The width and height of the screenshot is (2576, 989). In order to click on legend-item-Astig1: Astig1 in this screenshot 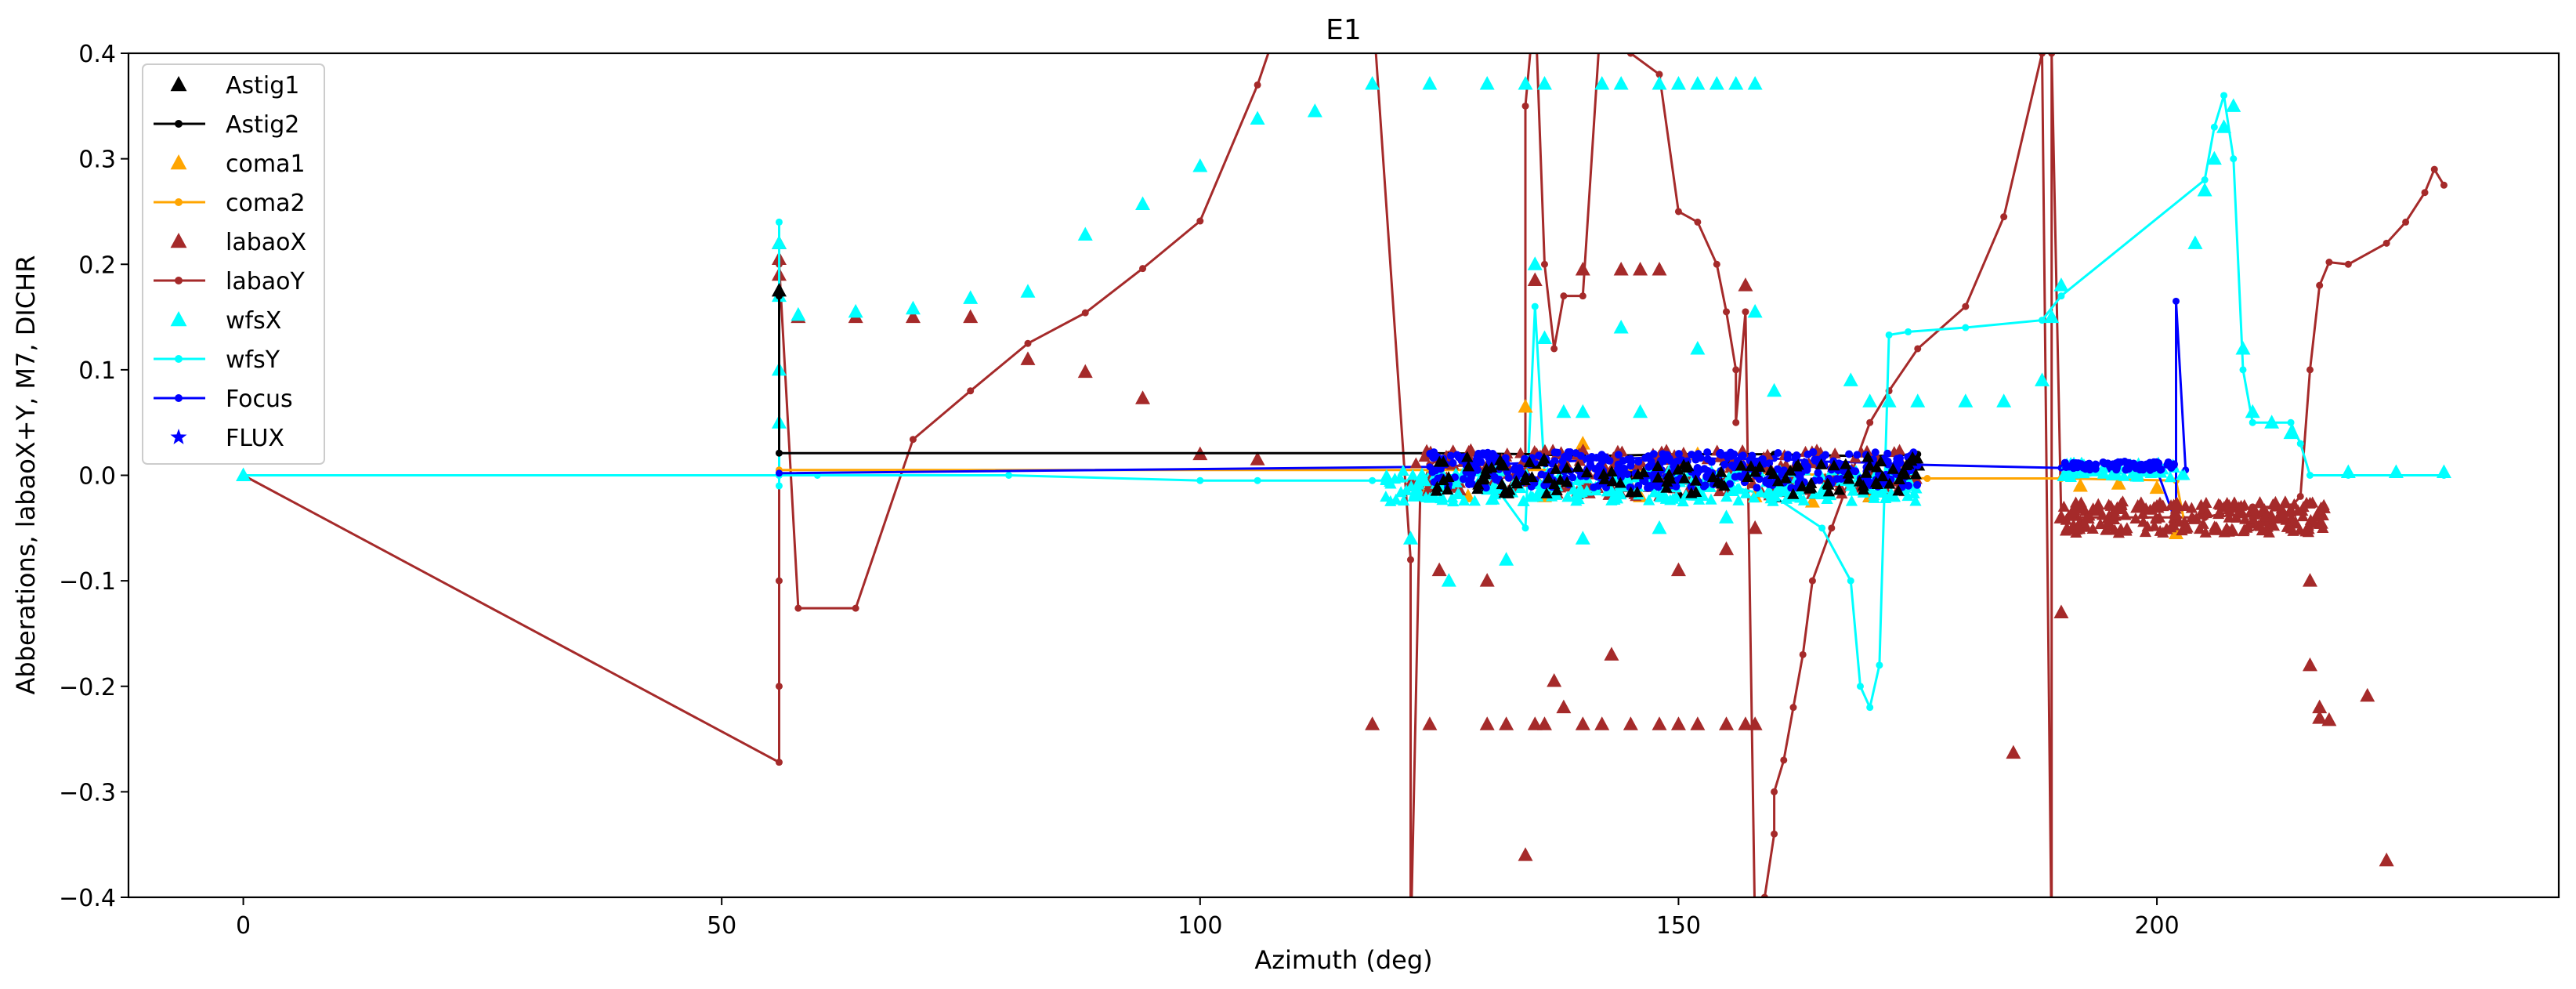, I will do `click(235, 86)`.